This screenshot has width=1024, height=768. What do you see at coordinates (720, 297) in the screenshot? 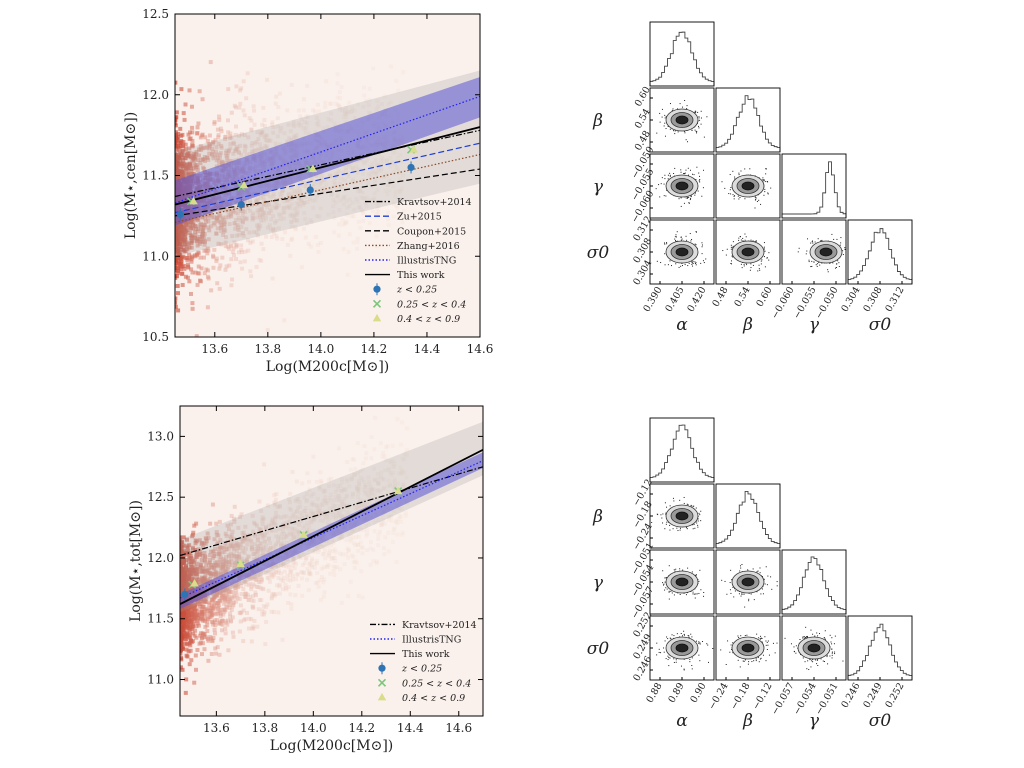
I see `x-tick-label: 0.48` at bounding box center [720, 297].